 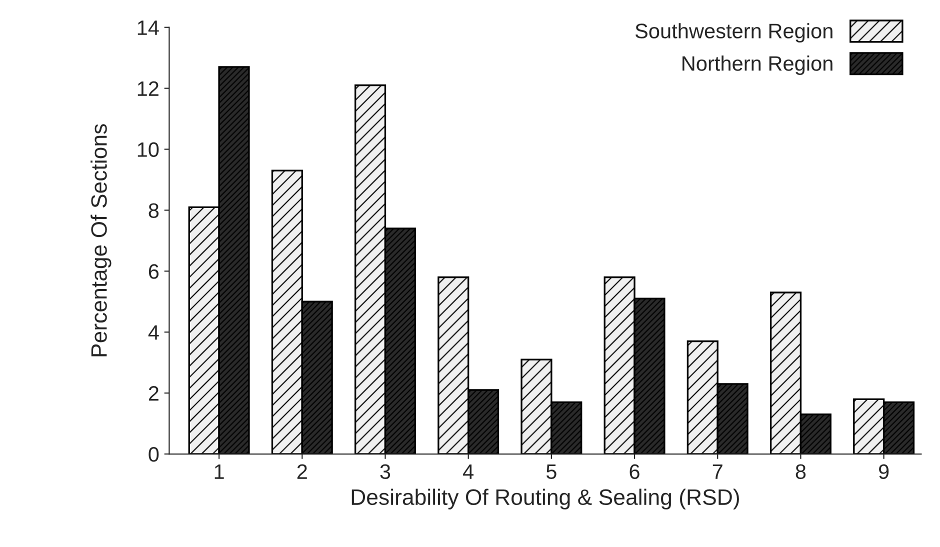 I want to click on x-tick-label: 2, so click(x=302, y=471).